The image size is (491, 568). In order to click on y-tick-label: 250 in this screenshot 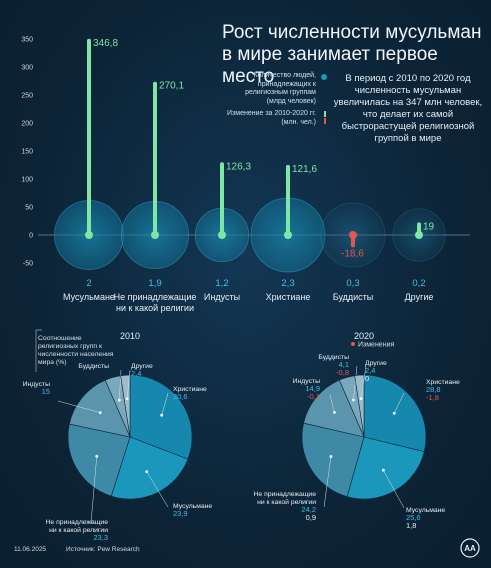, I will do `click(27, 96)`.